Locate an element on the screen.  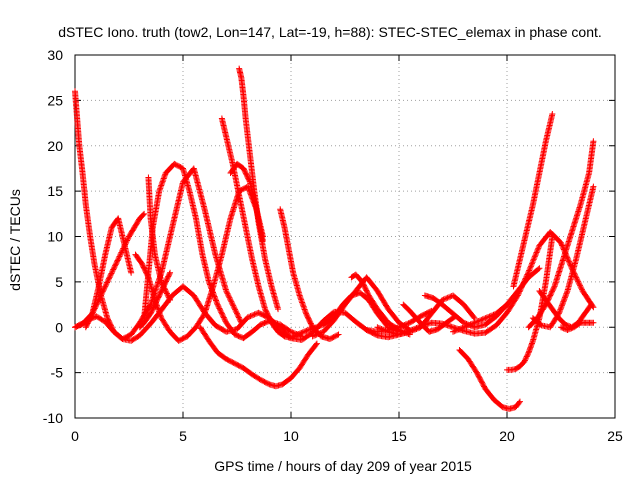
x-tick-label: 25 is located at coordinates (615, 436).